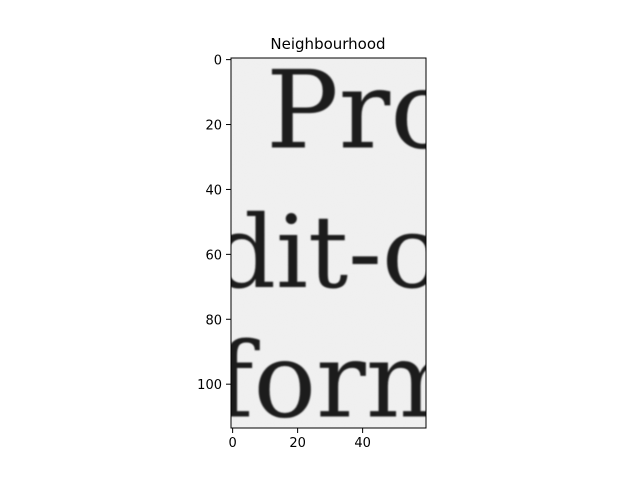 The image size is (640, 480). What do you see at coordinates (297, 443) in the screenshot?
I see `x-tick-label: 20` at bounding box center [297, 443].